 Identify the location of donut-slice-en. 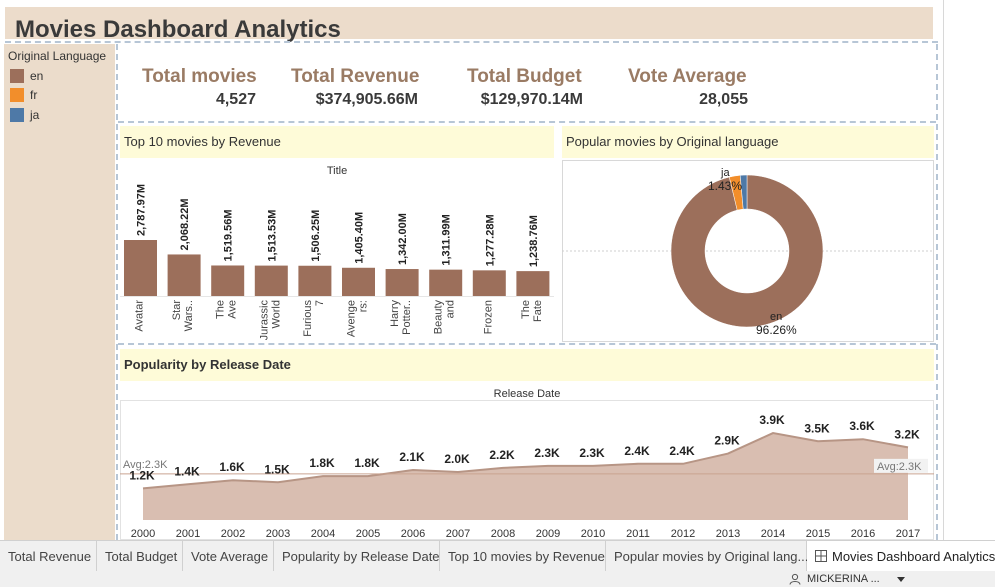
(747, 251).